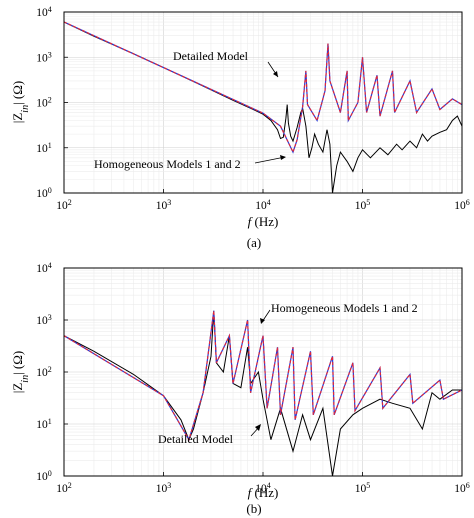 The image size is (474, 518). Describe the element at coordinates (363, 488) in the screenshot. I see `x-tick-label-b: 10⁵` at that location.